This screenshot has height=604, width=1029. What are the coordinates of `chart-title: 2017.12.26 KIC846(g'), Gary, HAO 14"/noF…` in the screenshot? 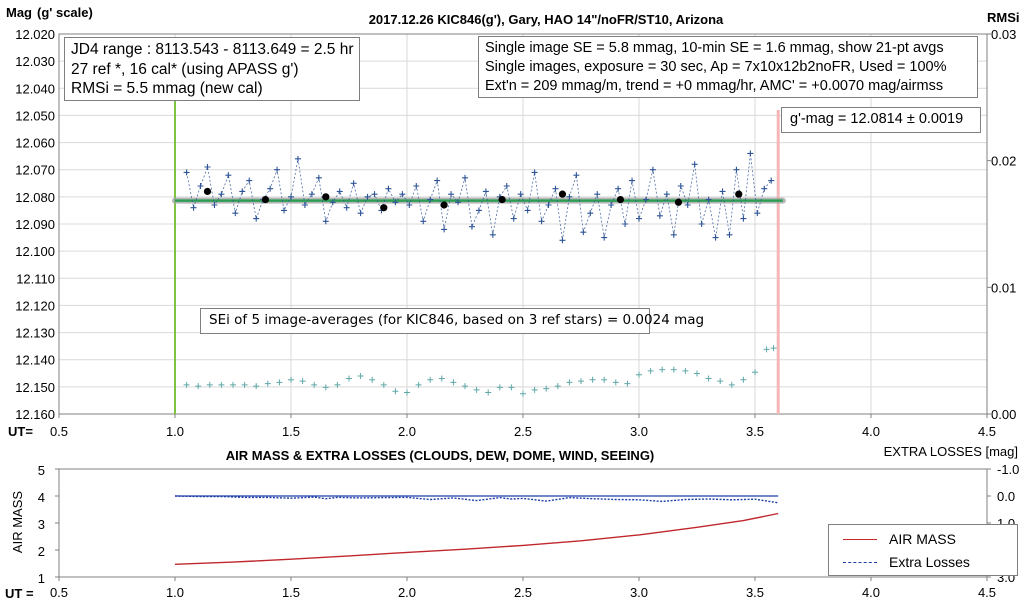 It's located at (546, 19).